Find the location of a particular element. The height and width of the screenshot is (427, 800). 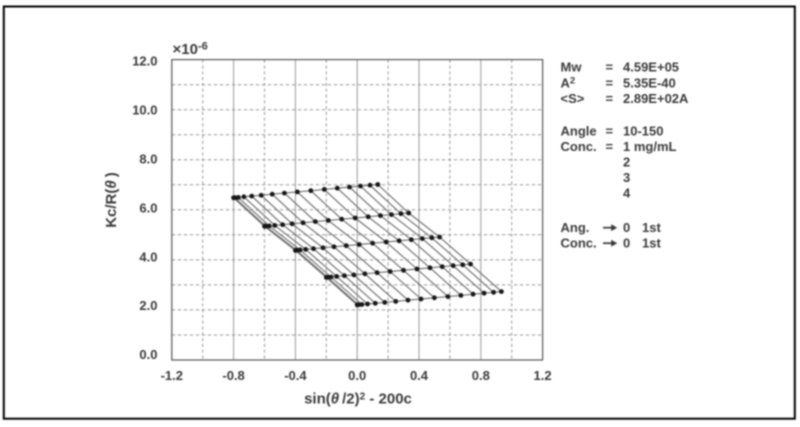

svg-text: ×10⁻⁶ is located at coordinates (190, 50).